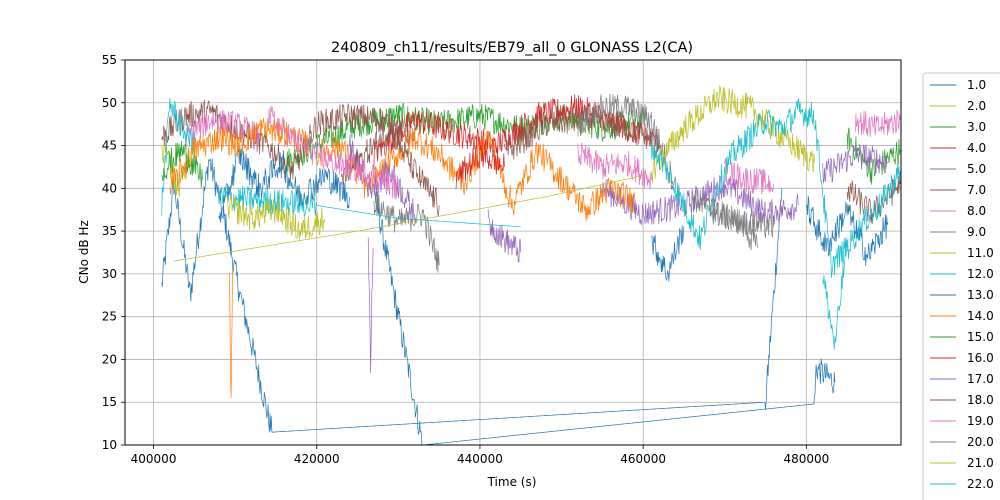  I want to click on legend-label: 7.0, so click(976, 190).